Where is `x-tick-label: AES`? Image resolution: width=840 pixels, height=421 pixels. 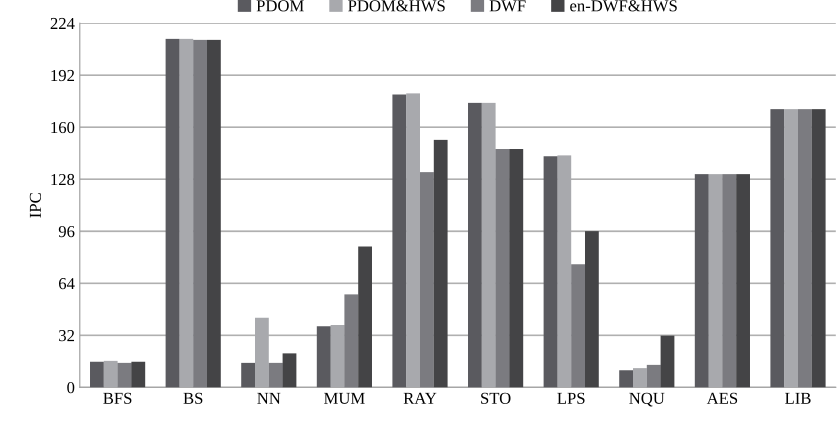
x-tick-label: AES is located at coordinates (722, 398).